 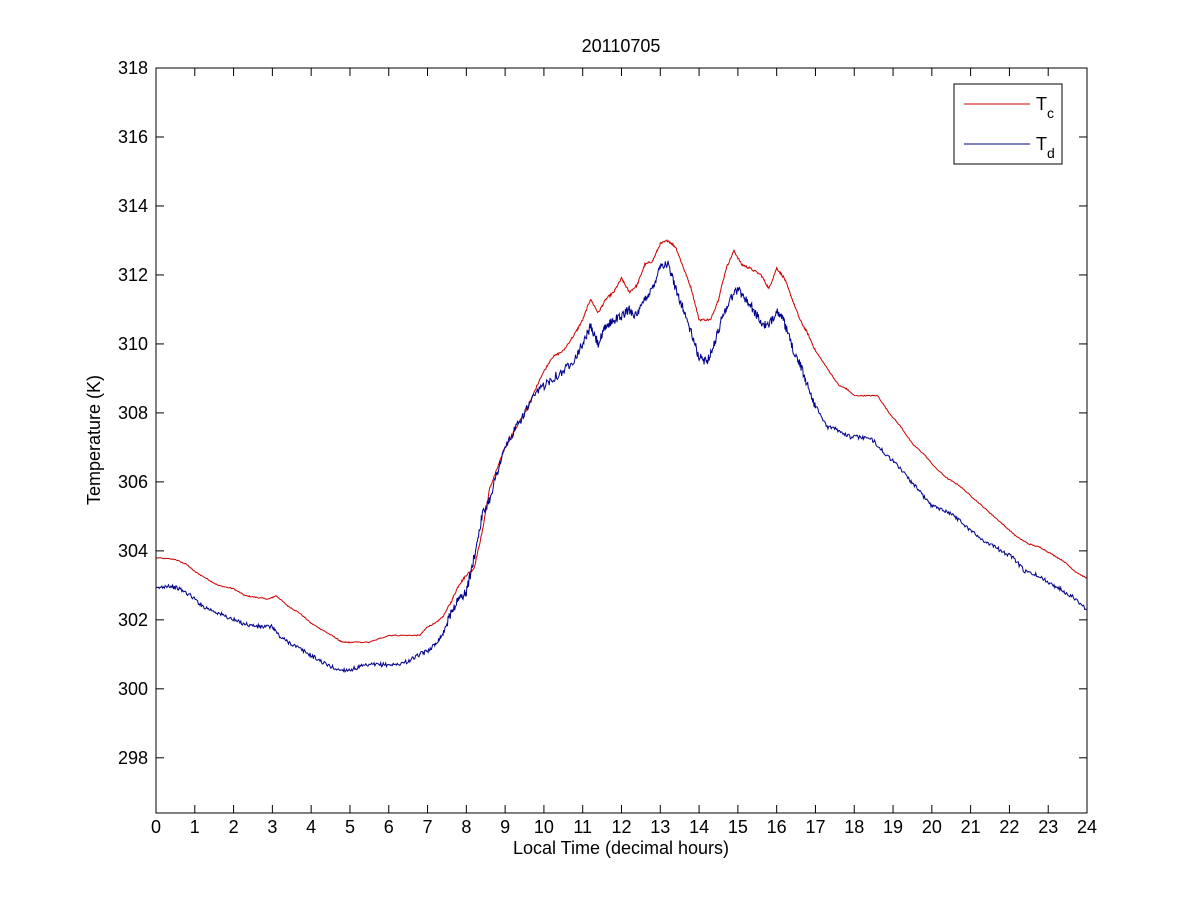 I want to click on y-tick-label: 312, so click(x=133, y=275).